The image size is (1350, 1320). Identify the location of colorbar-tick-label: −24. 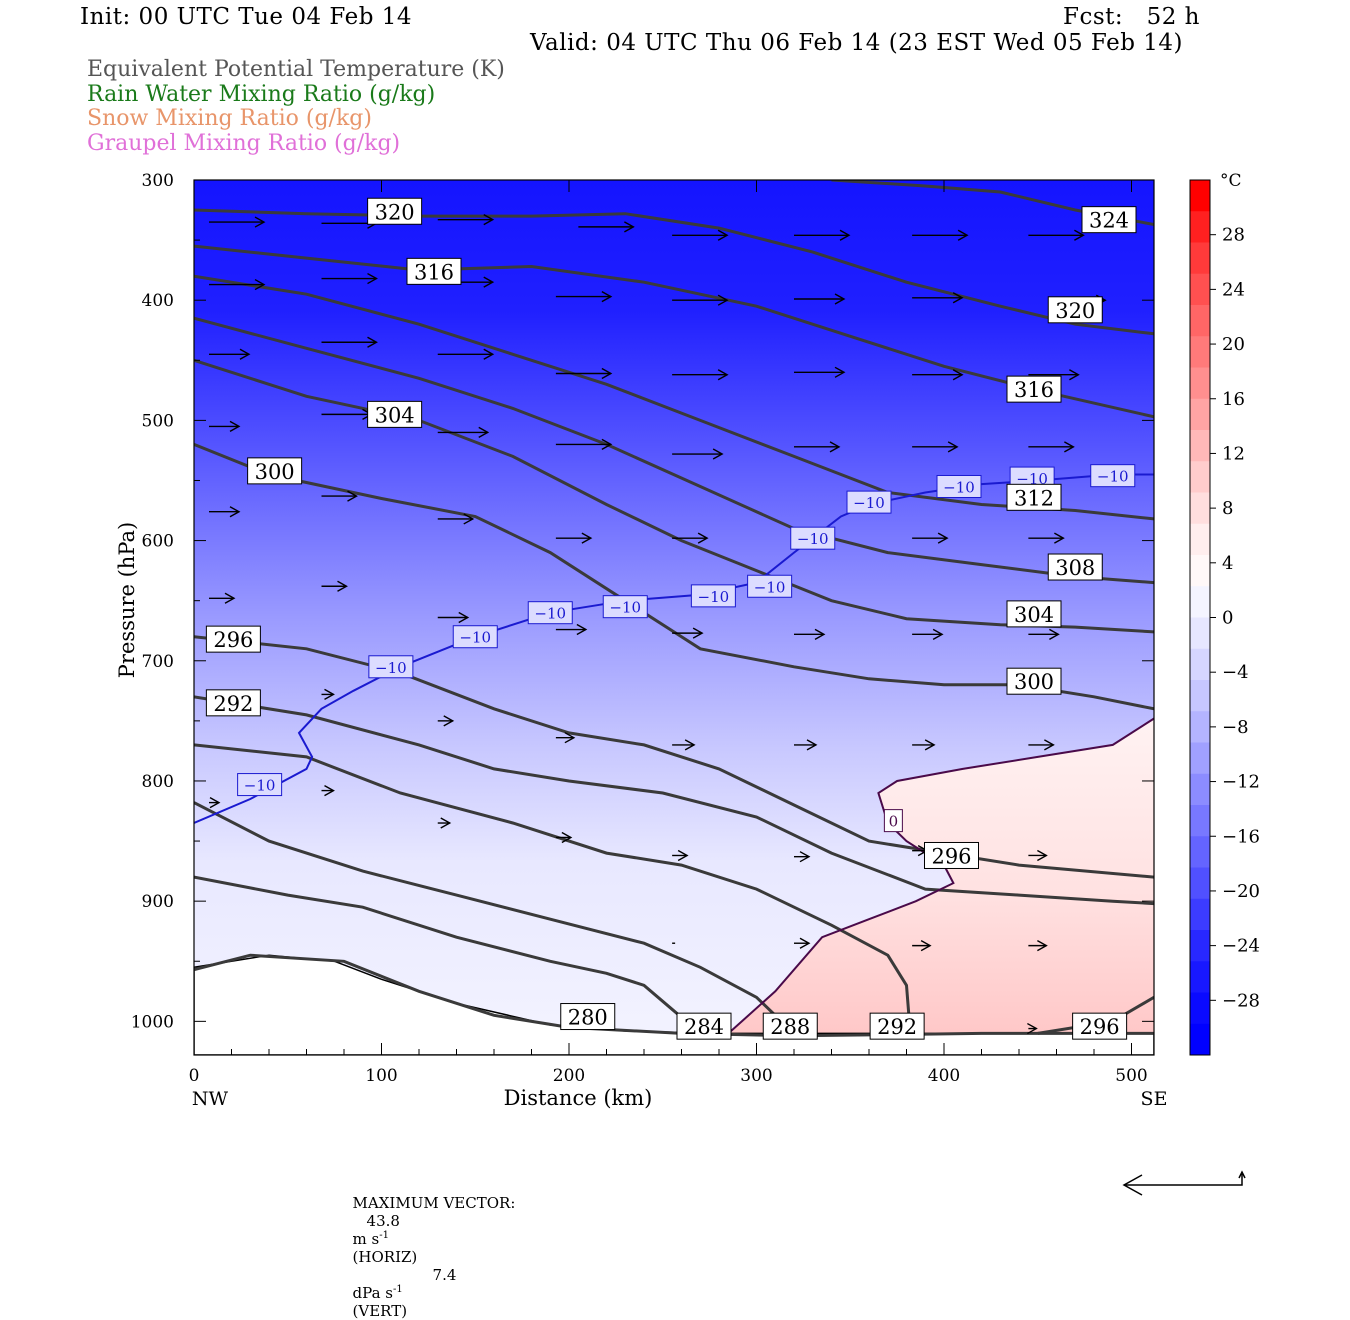
(1241, 946).